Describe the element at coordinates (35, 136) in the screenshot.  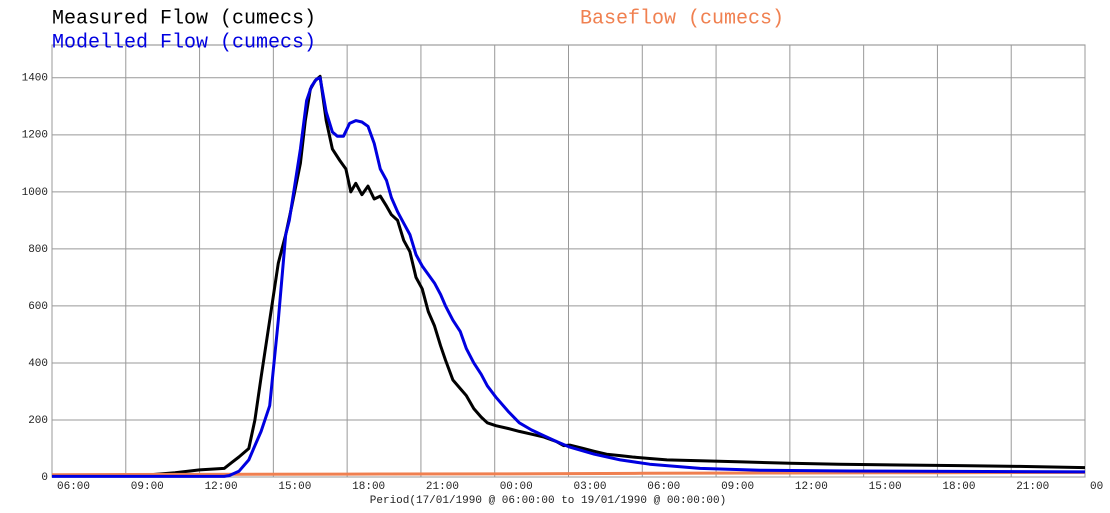
I see `y-tick-label: 1200` at that location.